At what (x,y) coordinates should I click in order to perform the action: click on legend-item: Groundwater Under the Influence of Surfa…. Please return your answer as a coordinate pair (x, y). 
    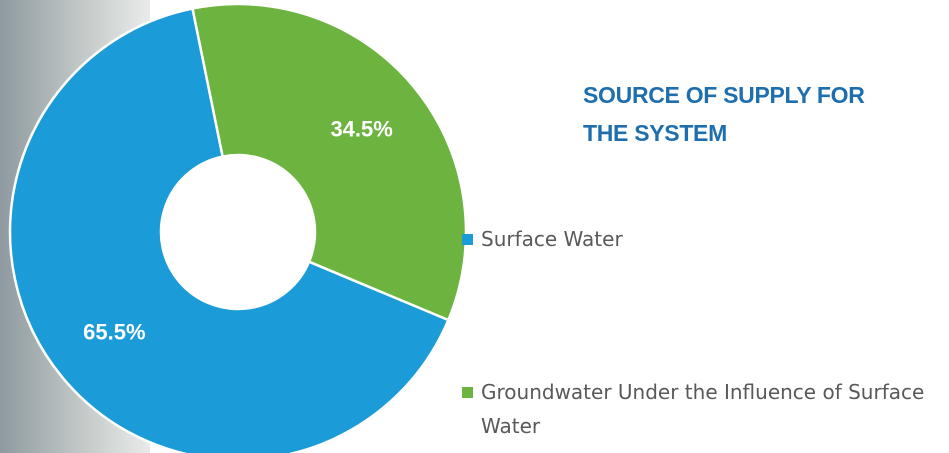
    Looking at the image, I should click on (701, 409).